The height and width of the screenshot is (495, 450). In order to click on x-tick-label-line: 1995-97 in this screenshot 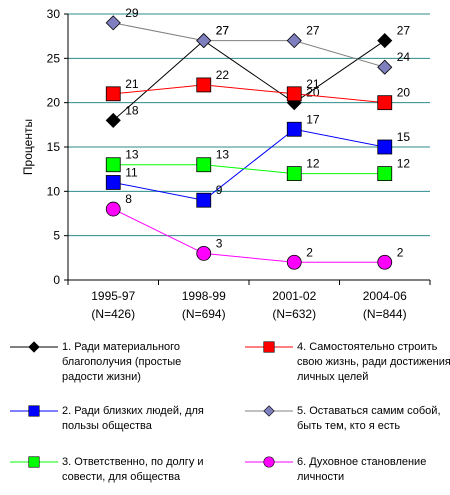, I will do `click(113, 296)`.